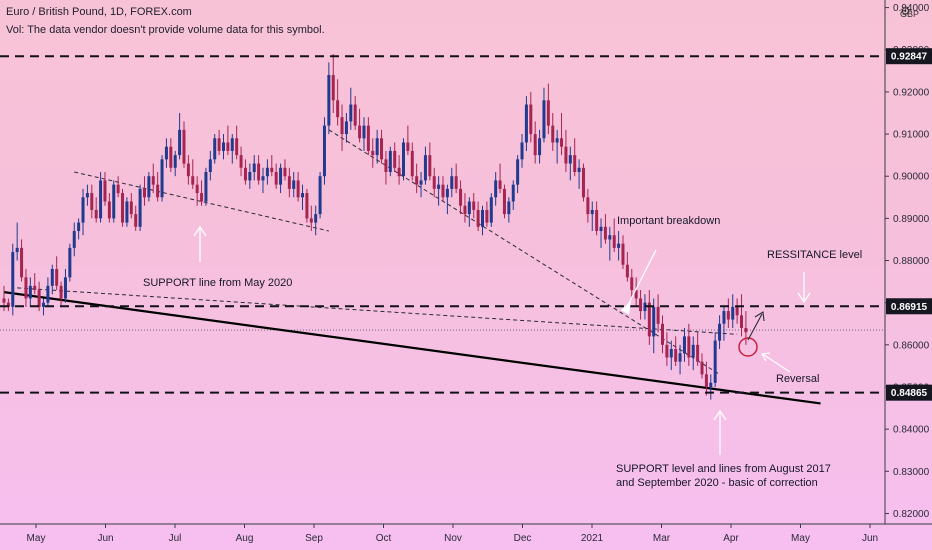 The width and height of the screenshot is (932, 550). What do you see at coordinates (731, 538) in the screenshot?
I see `x-tick-label: Apr` at bounding box center [731, 538].